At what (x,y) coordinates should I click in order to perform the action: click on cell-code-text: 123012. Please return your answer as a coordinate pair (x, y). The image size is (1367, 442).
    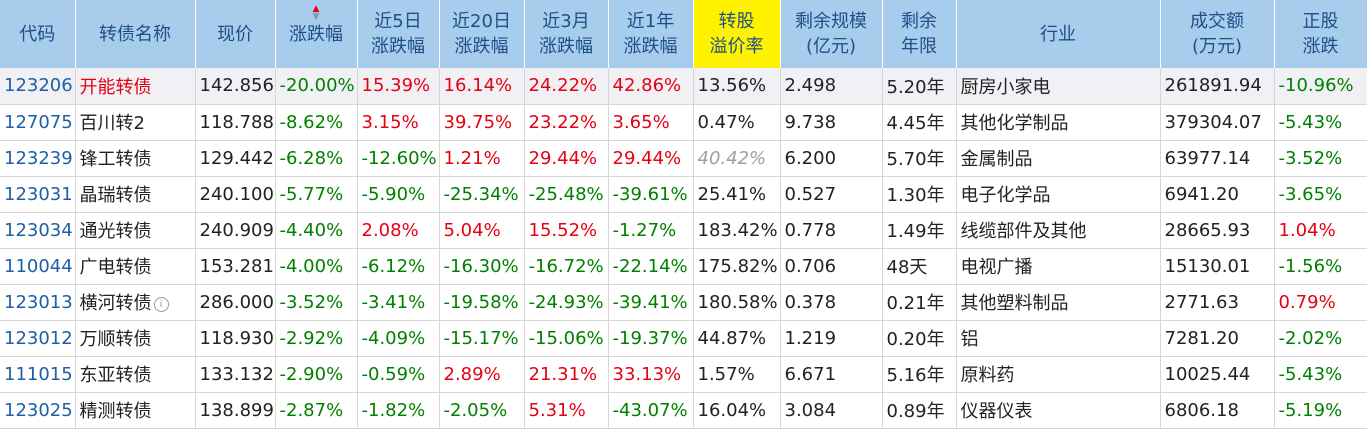
    Looking at the image, I should click on (38, 338).